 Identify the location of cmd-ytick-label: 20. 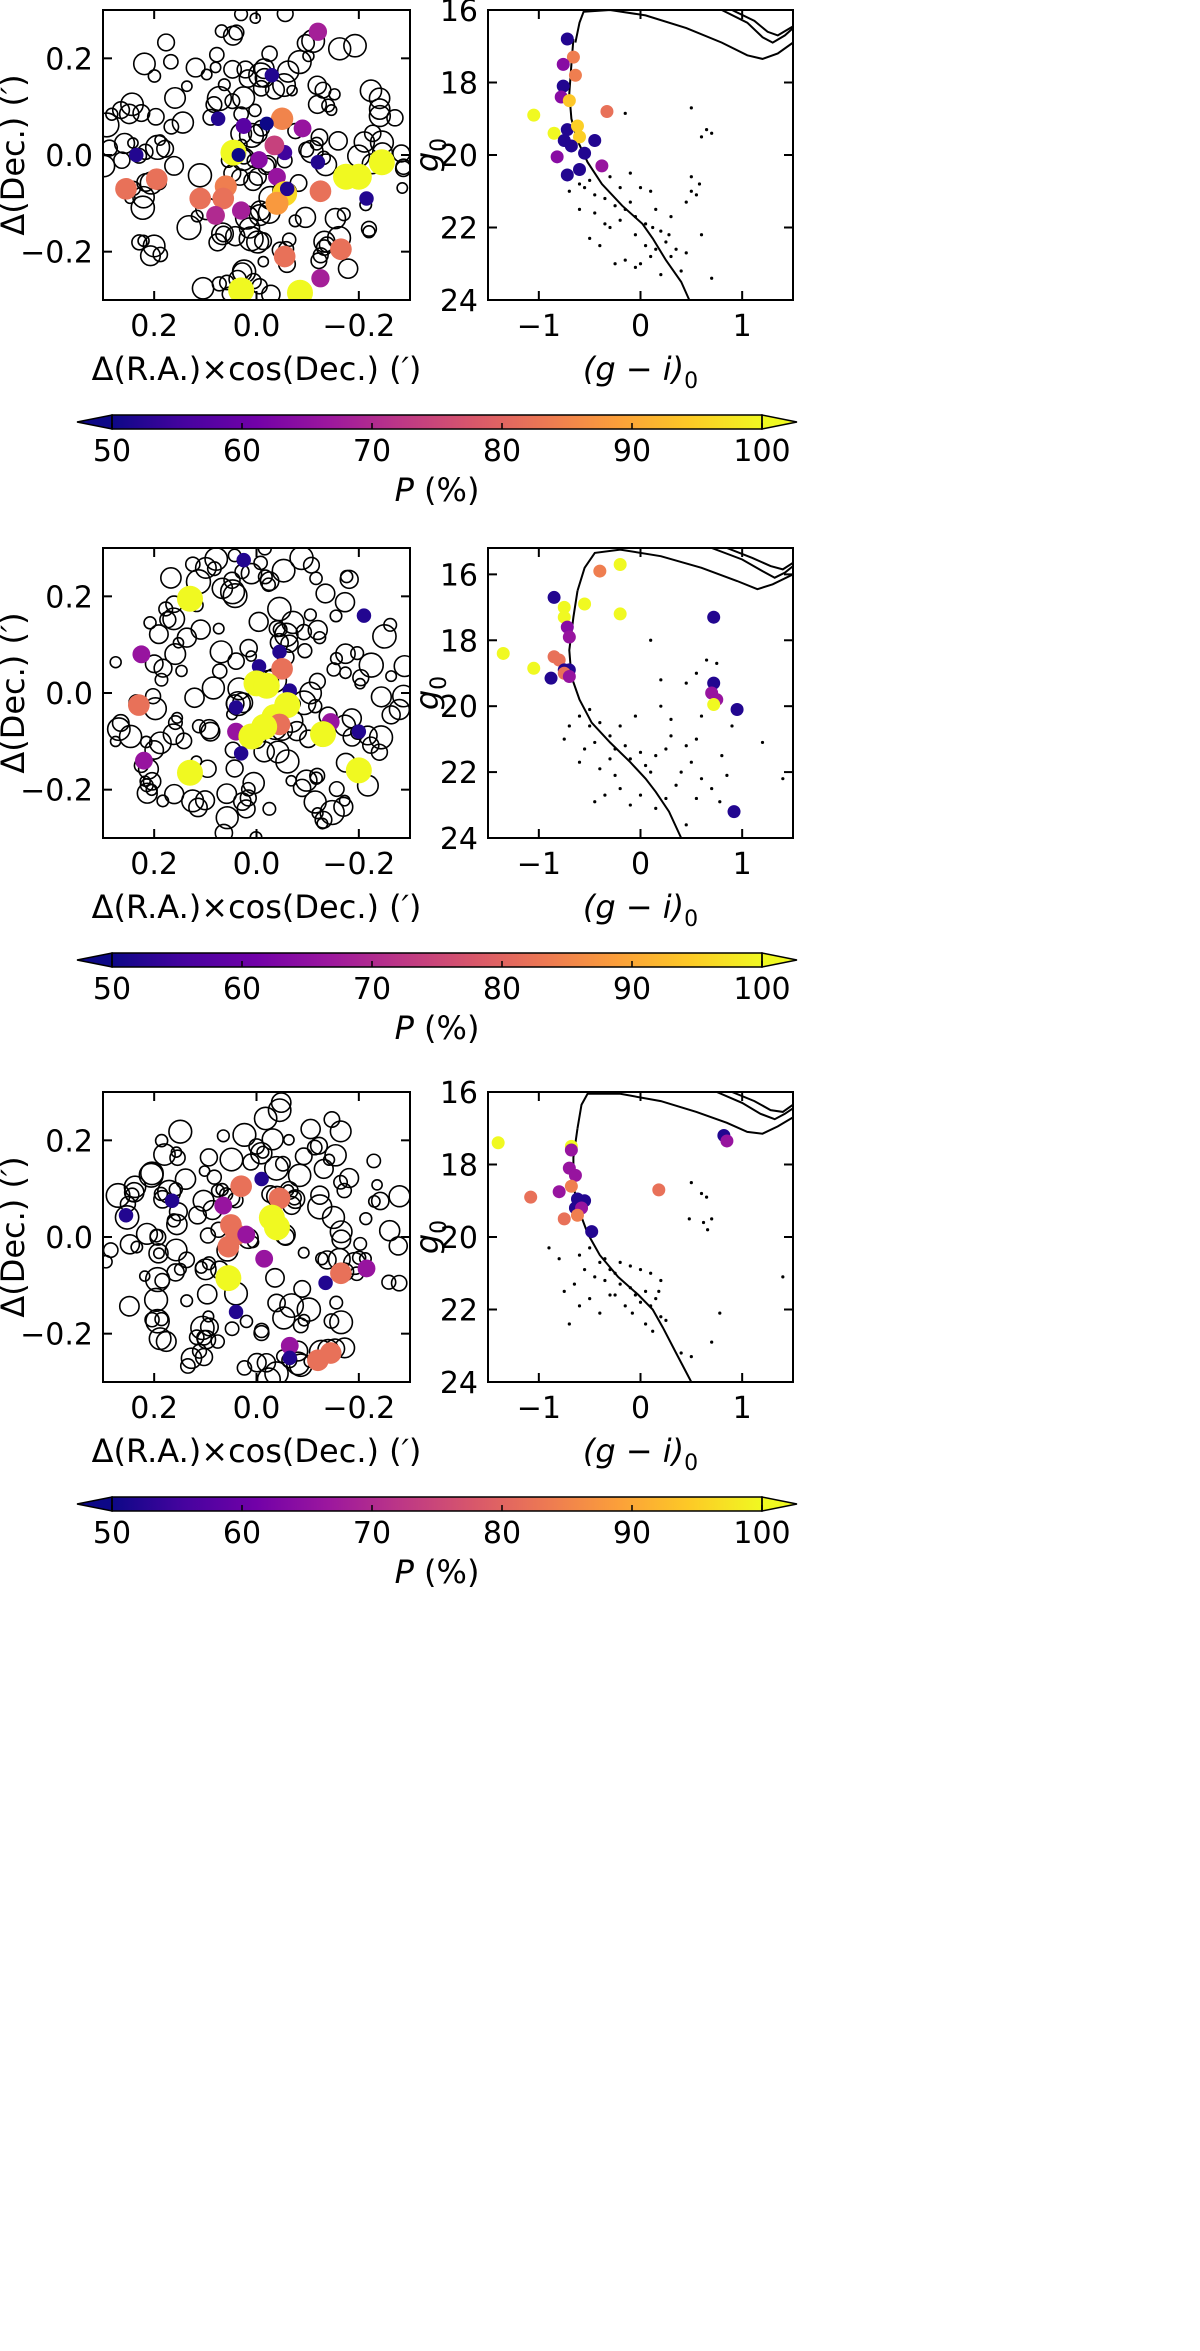
(459, 707).